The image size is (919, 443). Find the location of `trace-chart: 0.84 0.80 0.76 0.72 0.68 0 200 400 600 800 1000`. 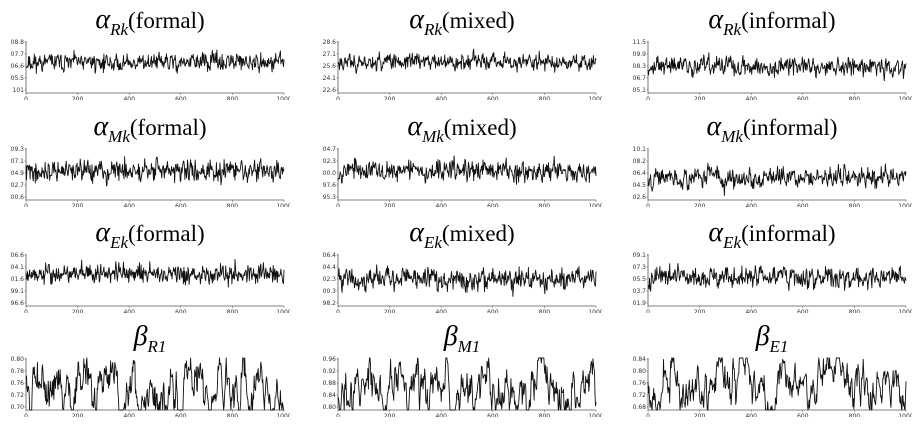

trace-chart: 0.84 0.80 0.76 0.72 0.68 0 200 400 600 800 1000 is located at coordinates (772, 386).